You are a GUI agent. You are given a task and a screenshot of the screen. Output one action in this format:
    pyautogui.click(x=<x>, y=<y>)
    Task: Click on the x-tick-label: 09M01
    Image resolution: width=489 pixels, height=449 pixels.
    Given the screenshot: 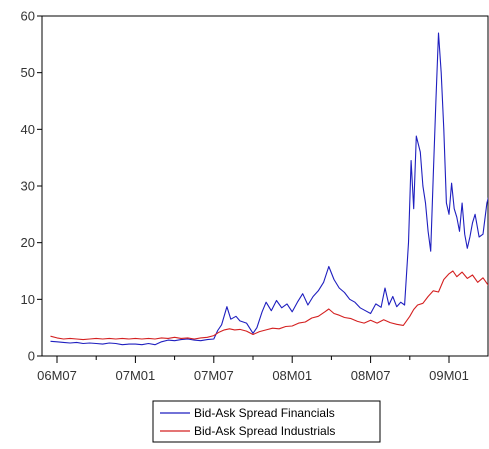 What is the action you would take?
    pyautogui.click(x=449, y=375)
    